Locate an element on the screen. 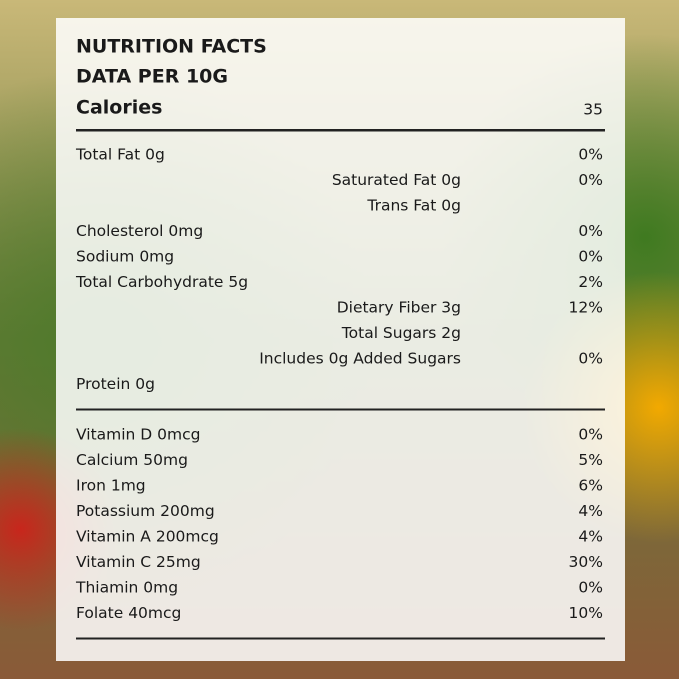 The width and height of the screenshot is (679, 683). nutrient-label: Vitamin D 0mcg is located at coordinates (138, 435).